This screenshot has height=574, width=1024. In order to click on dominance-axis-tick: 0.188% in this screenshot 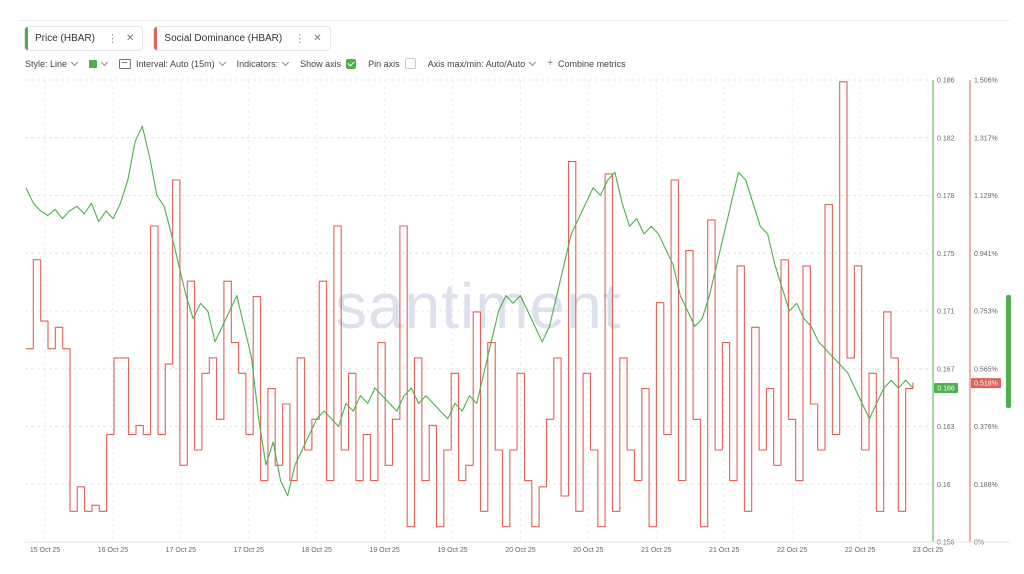, I will do `click(986, 485)`.